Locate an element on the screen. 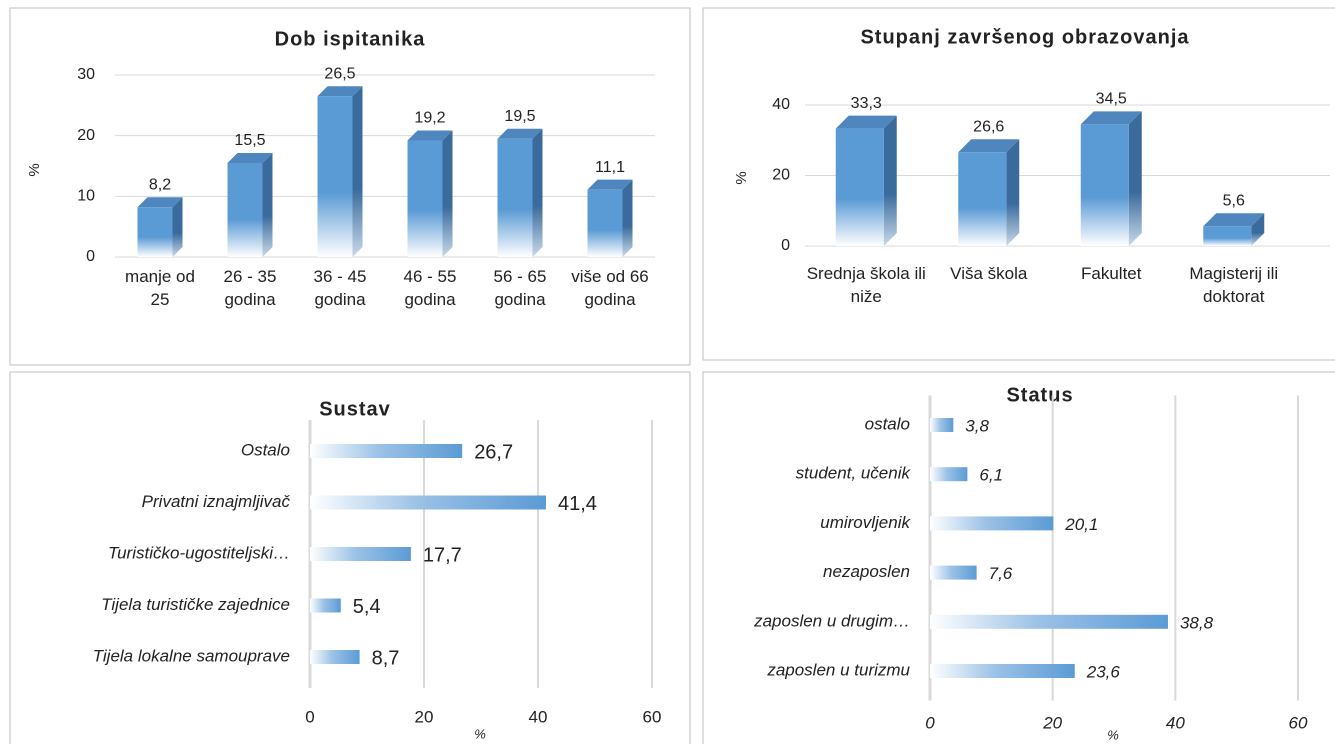  value-label: 19,2 is located at coordinates (429, 118).